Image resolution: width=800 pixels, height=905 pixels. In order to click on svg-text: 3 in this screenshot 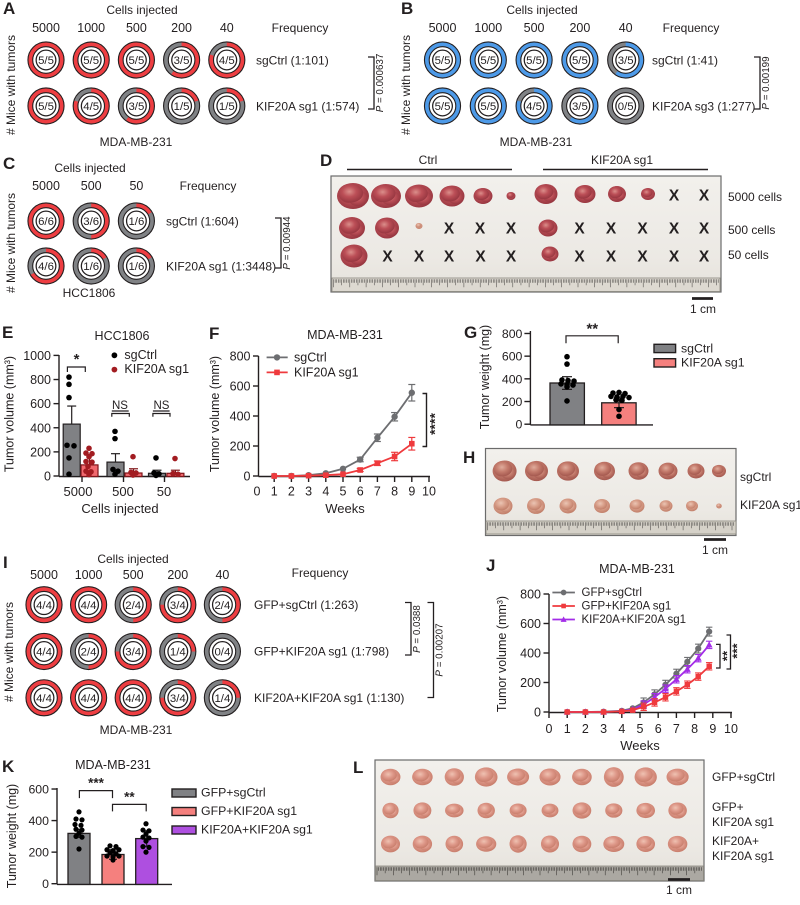, I will do `click(308, 492)`.